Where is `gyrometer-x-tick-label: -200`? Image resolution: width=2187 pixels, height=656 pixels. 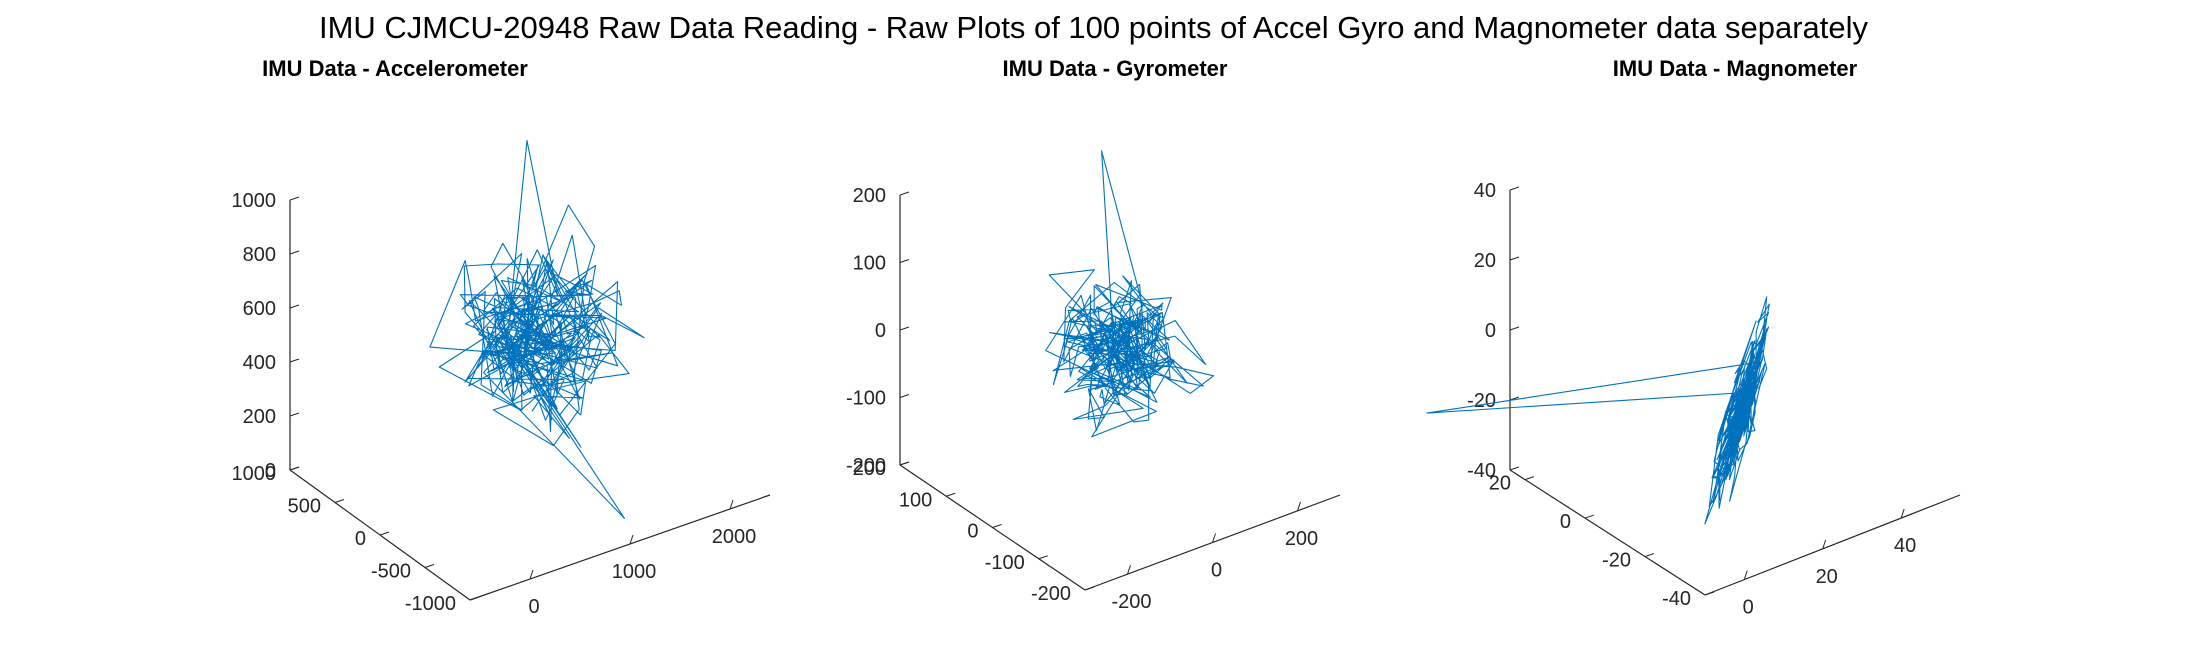 gyrometer-x-tick-label: -200 is located at coordinates (1131, 602).